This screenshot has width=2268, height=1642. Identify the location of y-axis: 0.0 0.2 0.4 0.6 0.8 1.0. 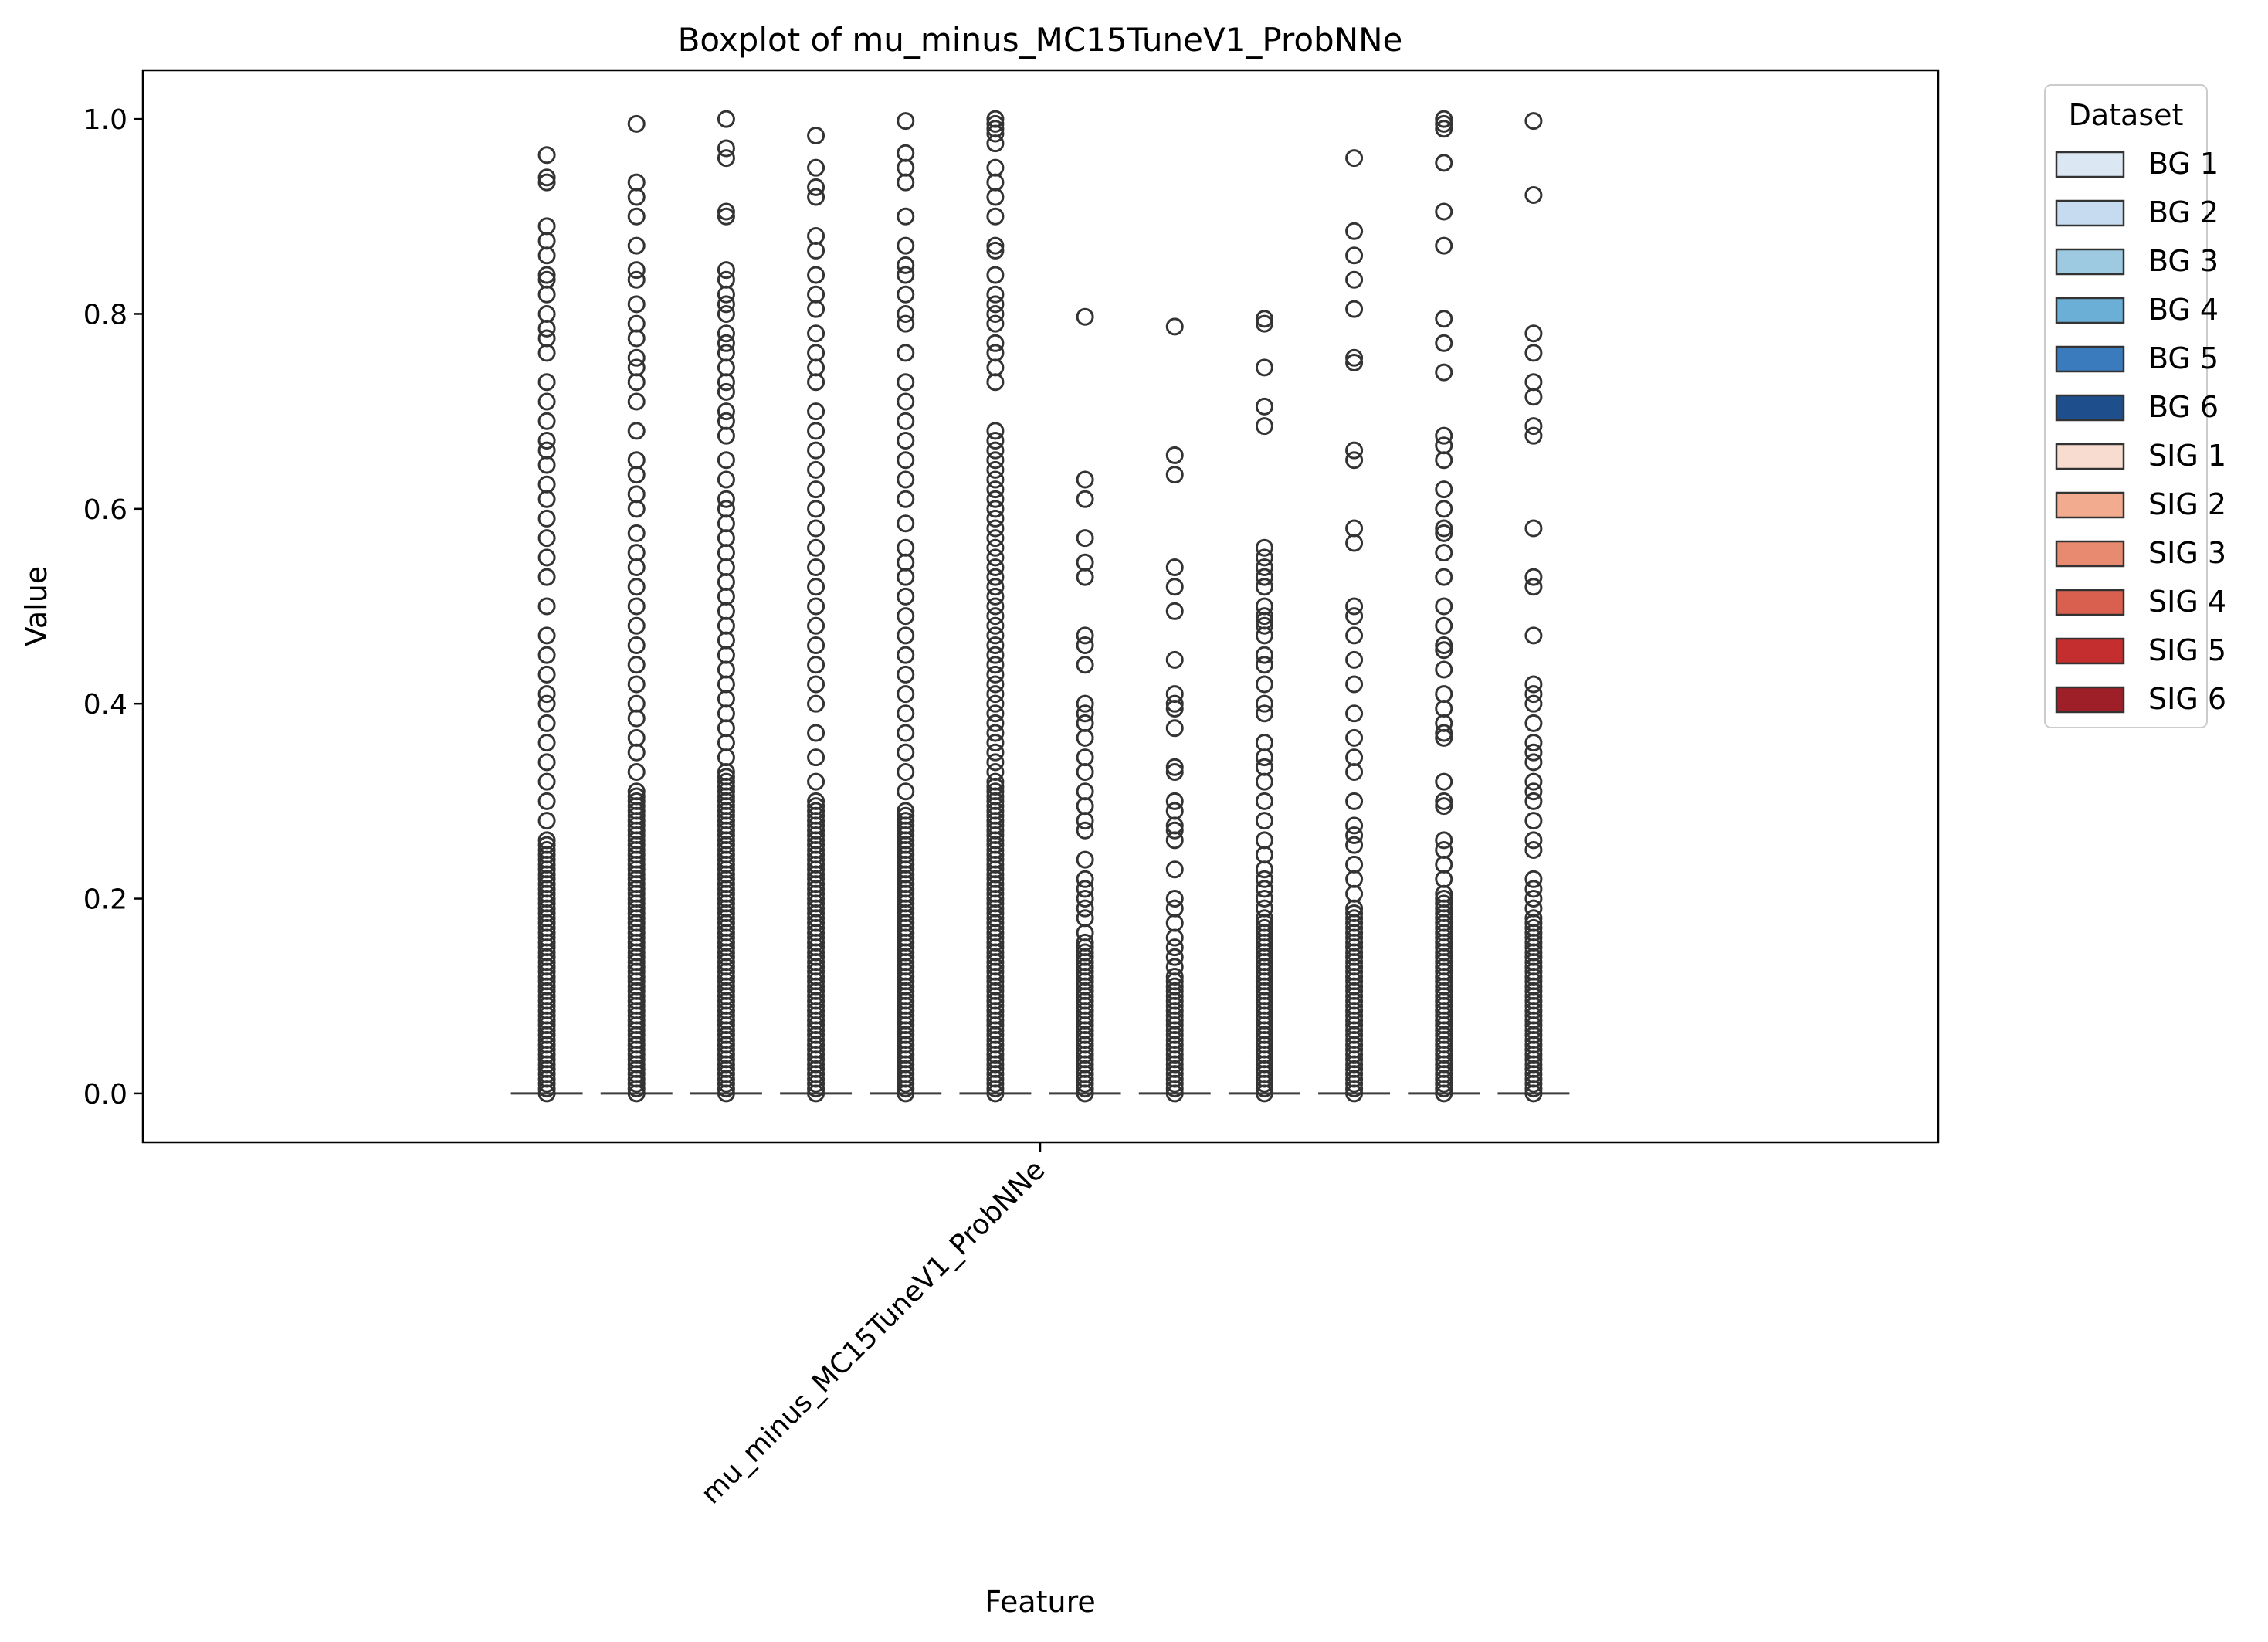
(113, 607).